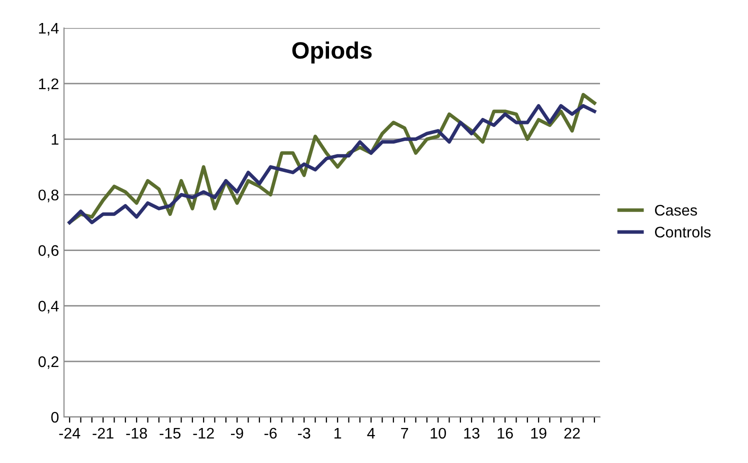  What do you see at coordinates (170, 433) in the screenshot?
I see `x-tick-label: -15` at bounding box center [170, 433].